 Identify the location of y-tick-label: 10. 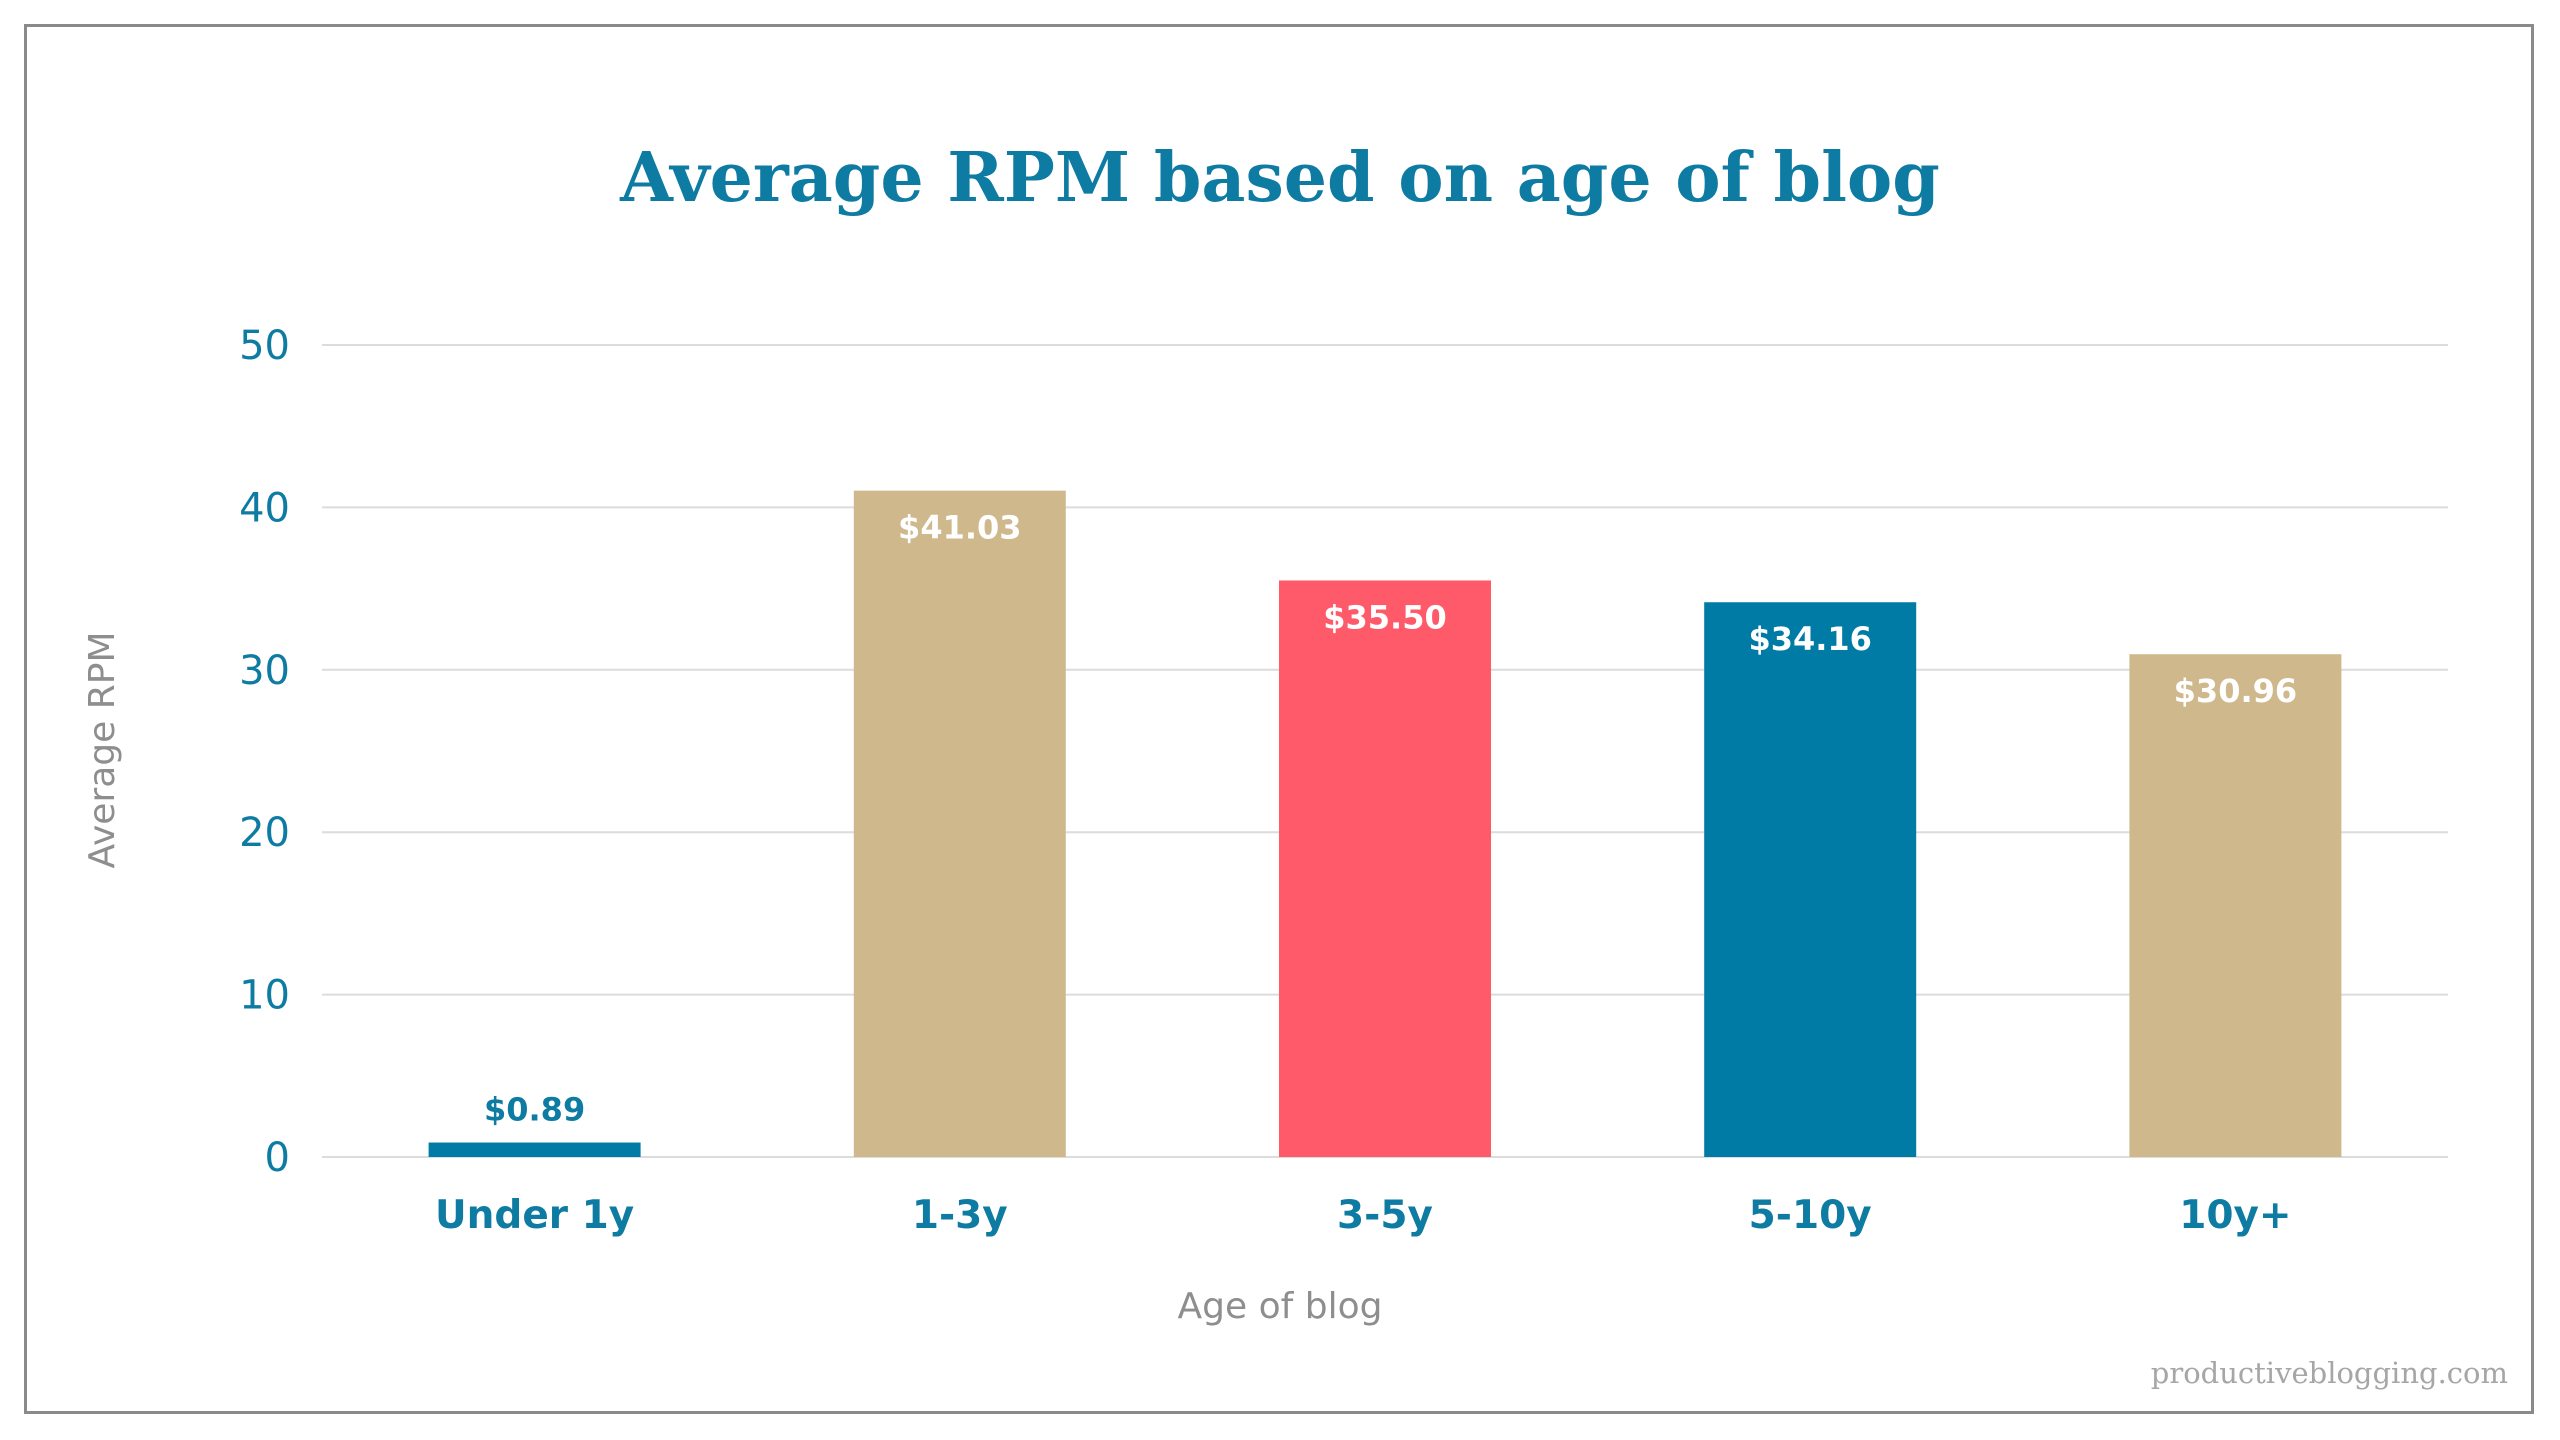
(264, 996).